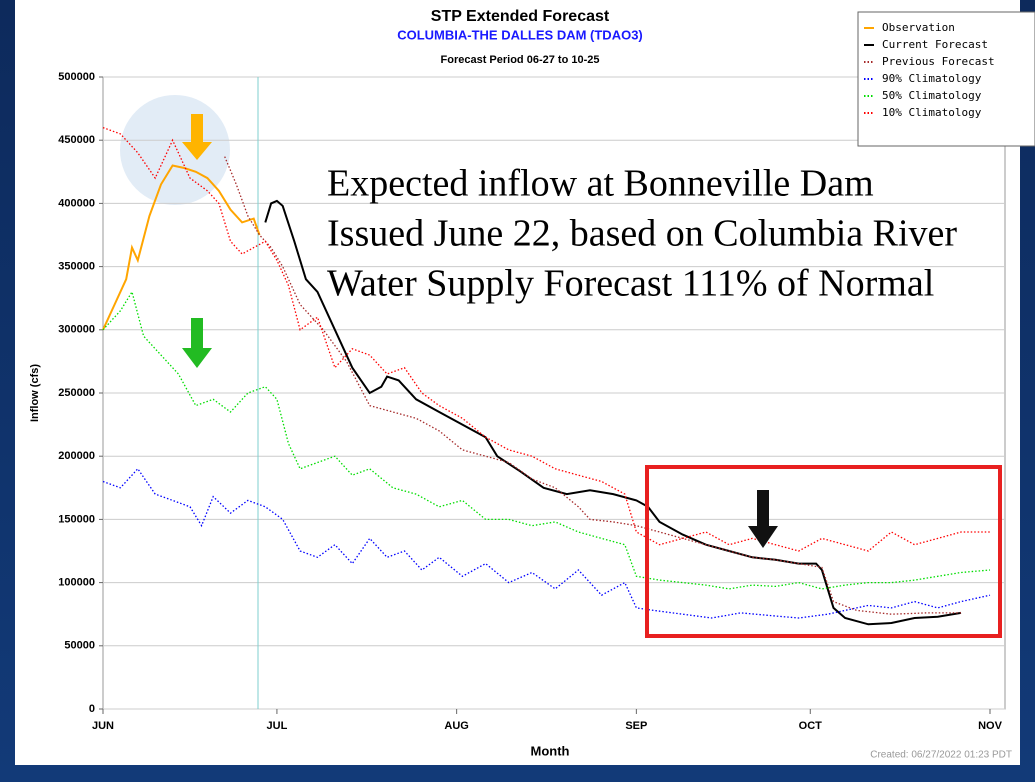  What do you see at coordinates (642, 234) in the screenshot?
I see `annotation: Issued June 22, based on Columbia River` at bounding box center [642, 234].